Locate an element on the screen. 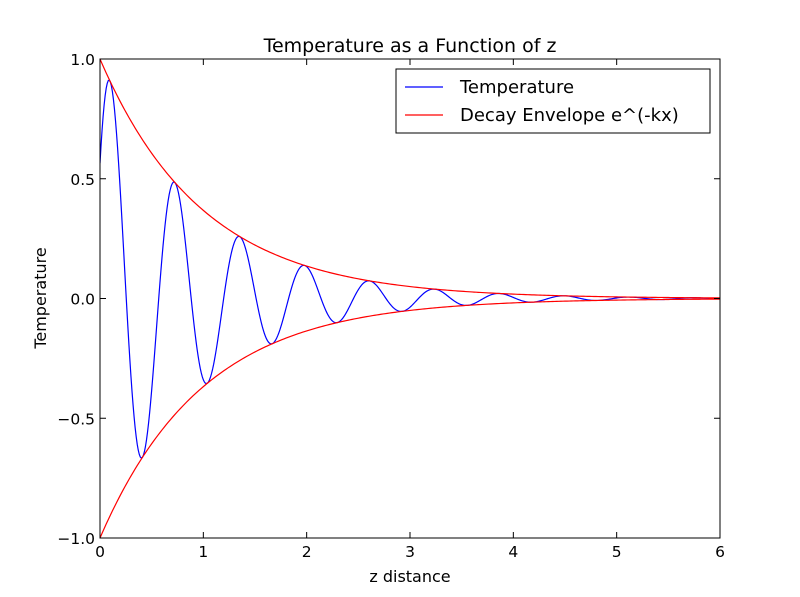 The image size is (800, 597). x-tick-label: 1 is located at coordinates (203, 552).